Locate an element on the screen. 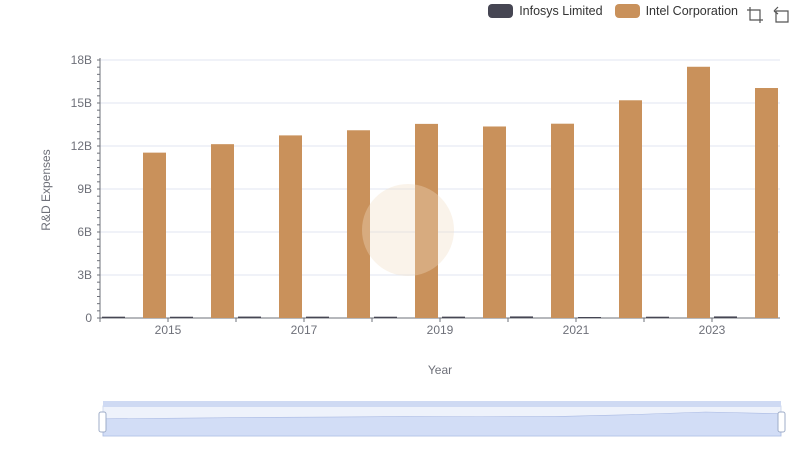  y-tick-label: 6B is located at coordinates (84, 232).